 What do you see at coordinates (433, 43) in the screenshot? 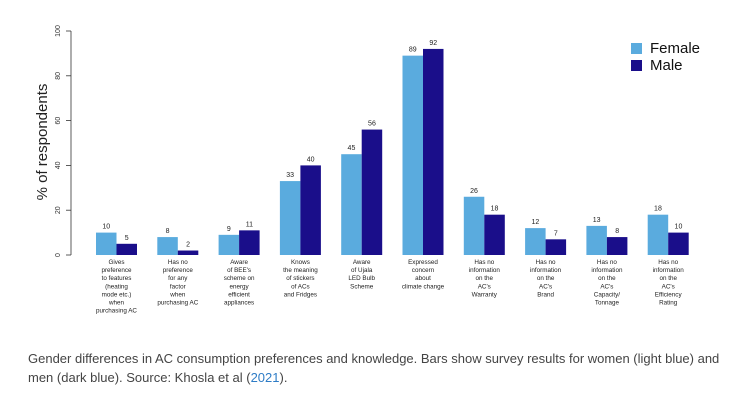
I see `data-label-male: 92` at bounding box center [433, 43].